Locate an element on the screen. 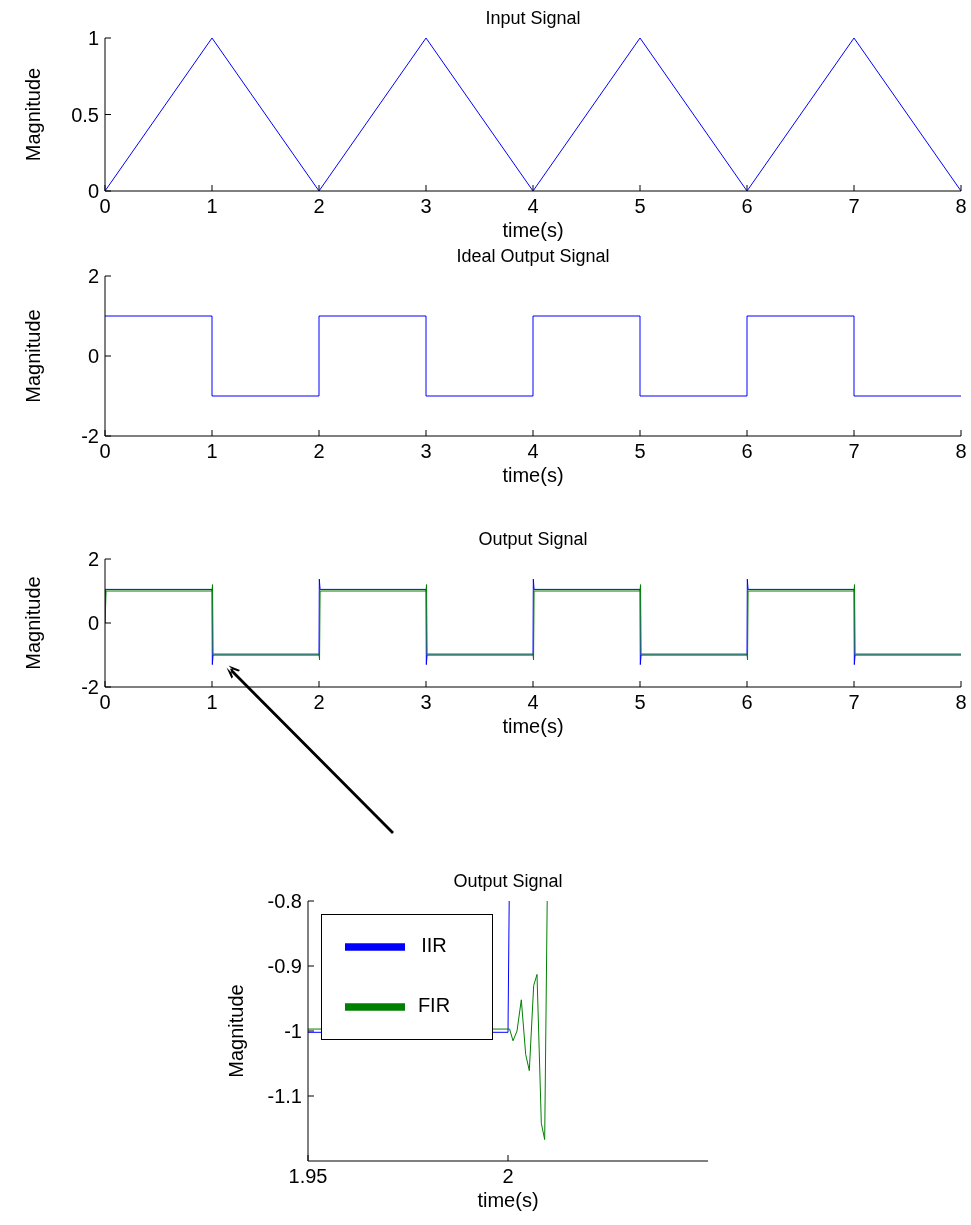  y-tick-label: -1.1 is located at coordinates (284, 1096).